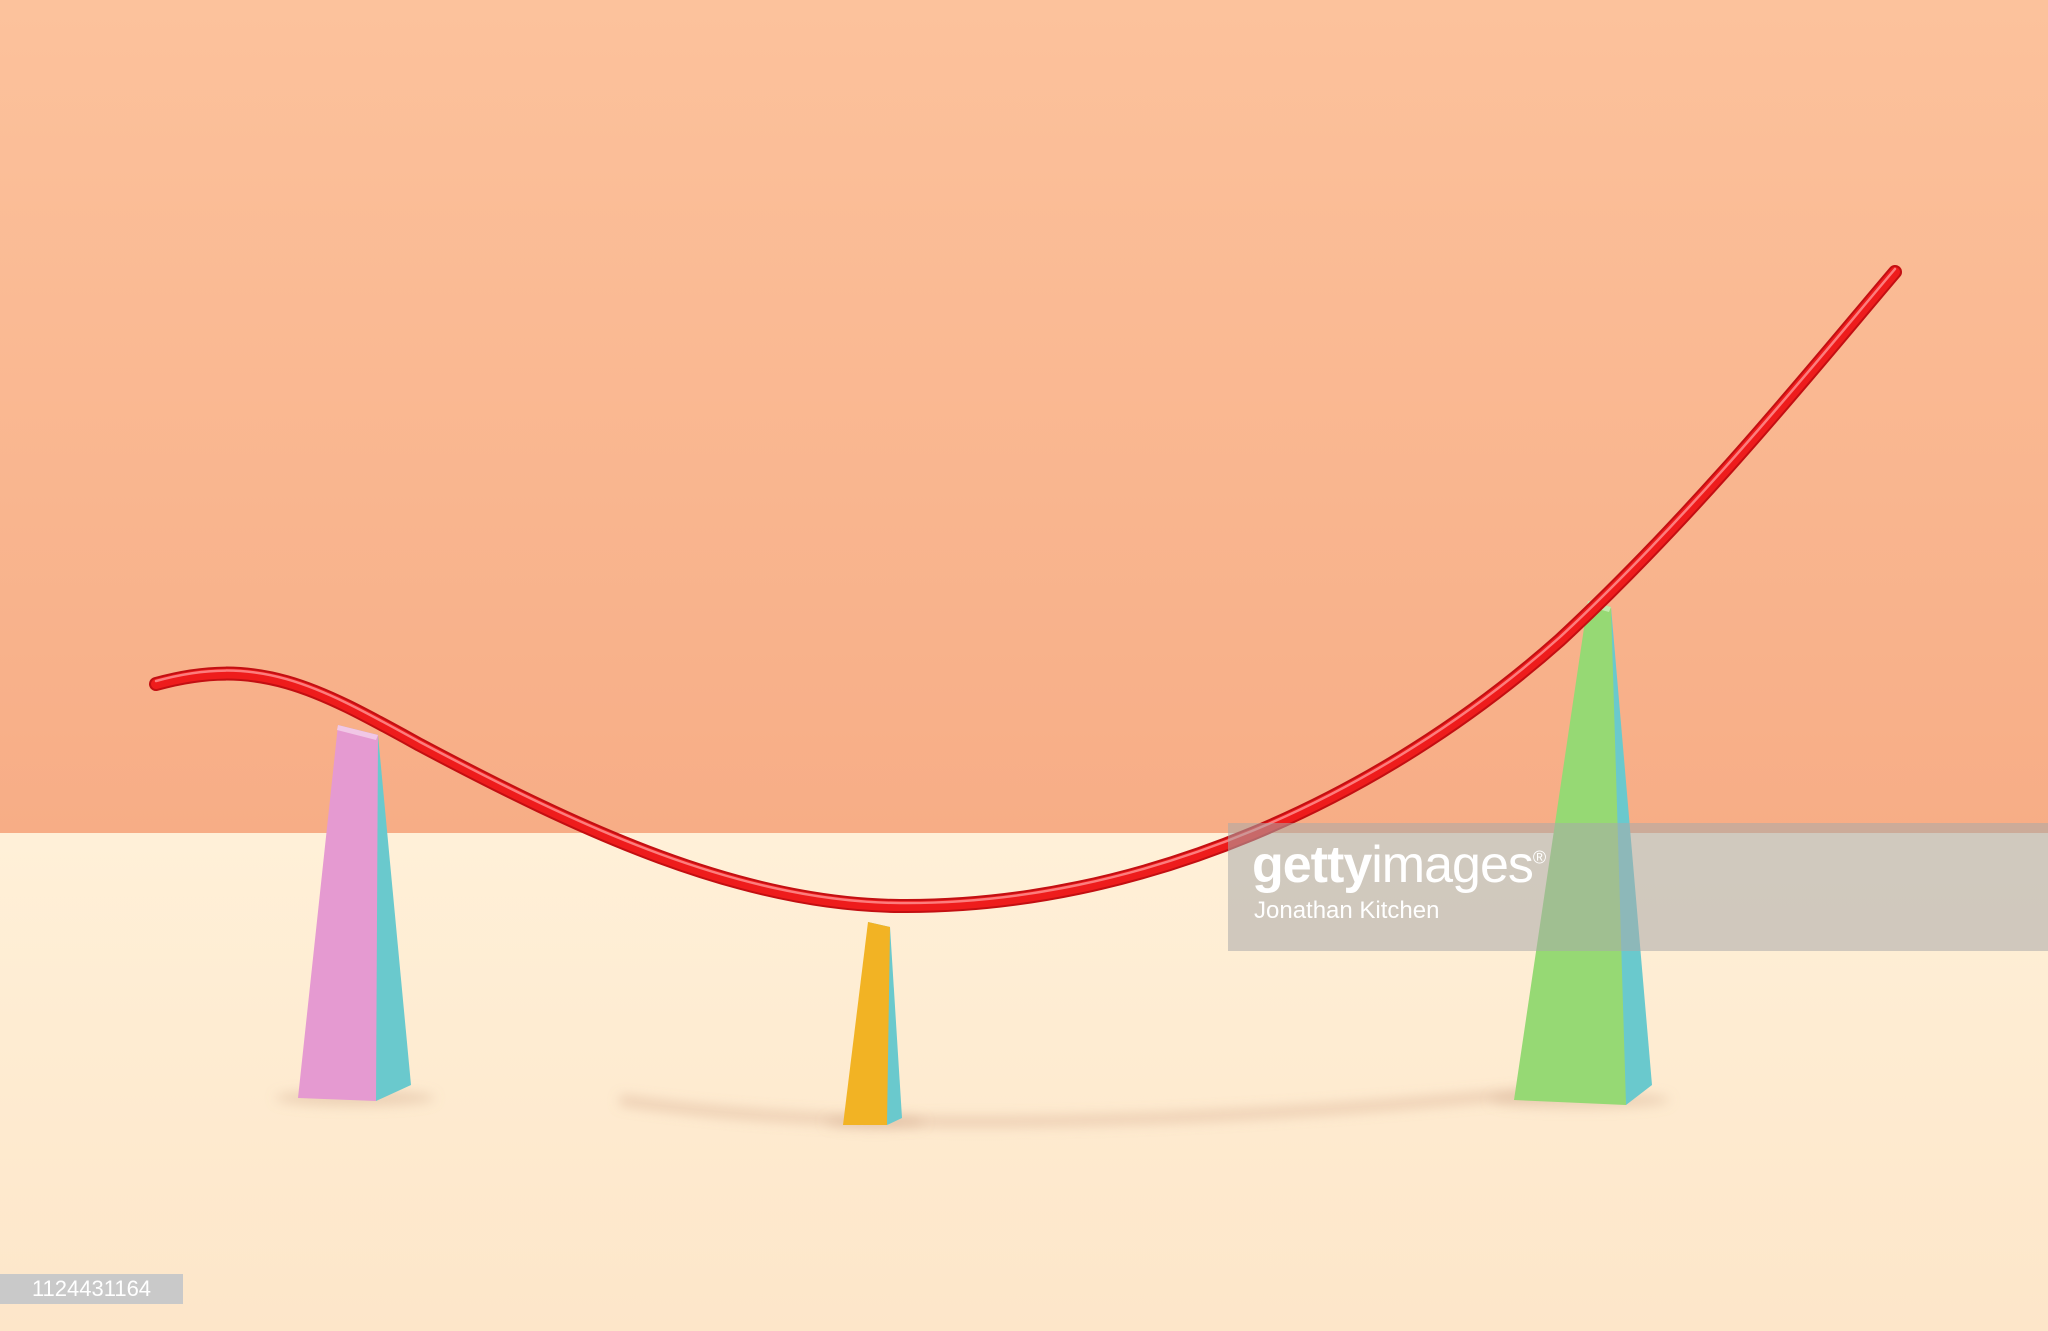 The image size is (2048, 1331). Describe the element at coordinates (1452, 865) in the screenshot. I see `logo-regular-text: images` at that location.